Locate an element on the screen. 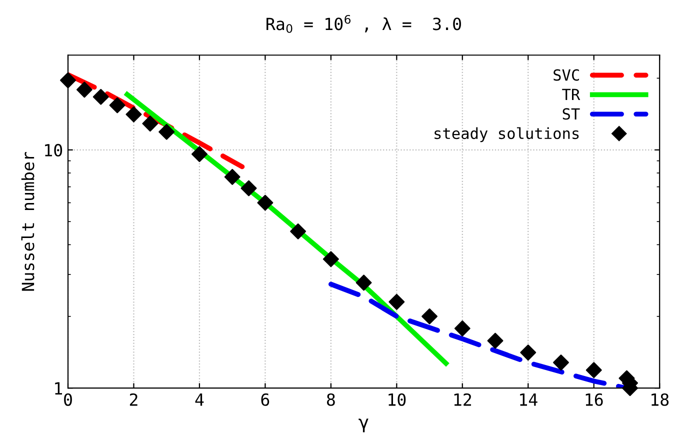 This screenshot has width=680, height=441. x-tick-label: 18 is located at coordinates (660, 399).